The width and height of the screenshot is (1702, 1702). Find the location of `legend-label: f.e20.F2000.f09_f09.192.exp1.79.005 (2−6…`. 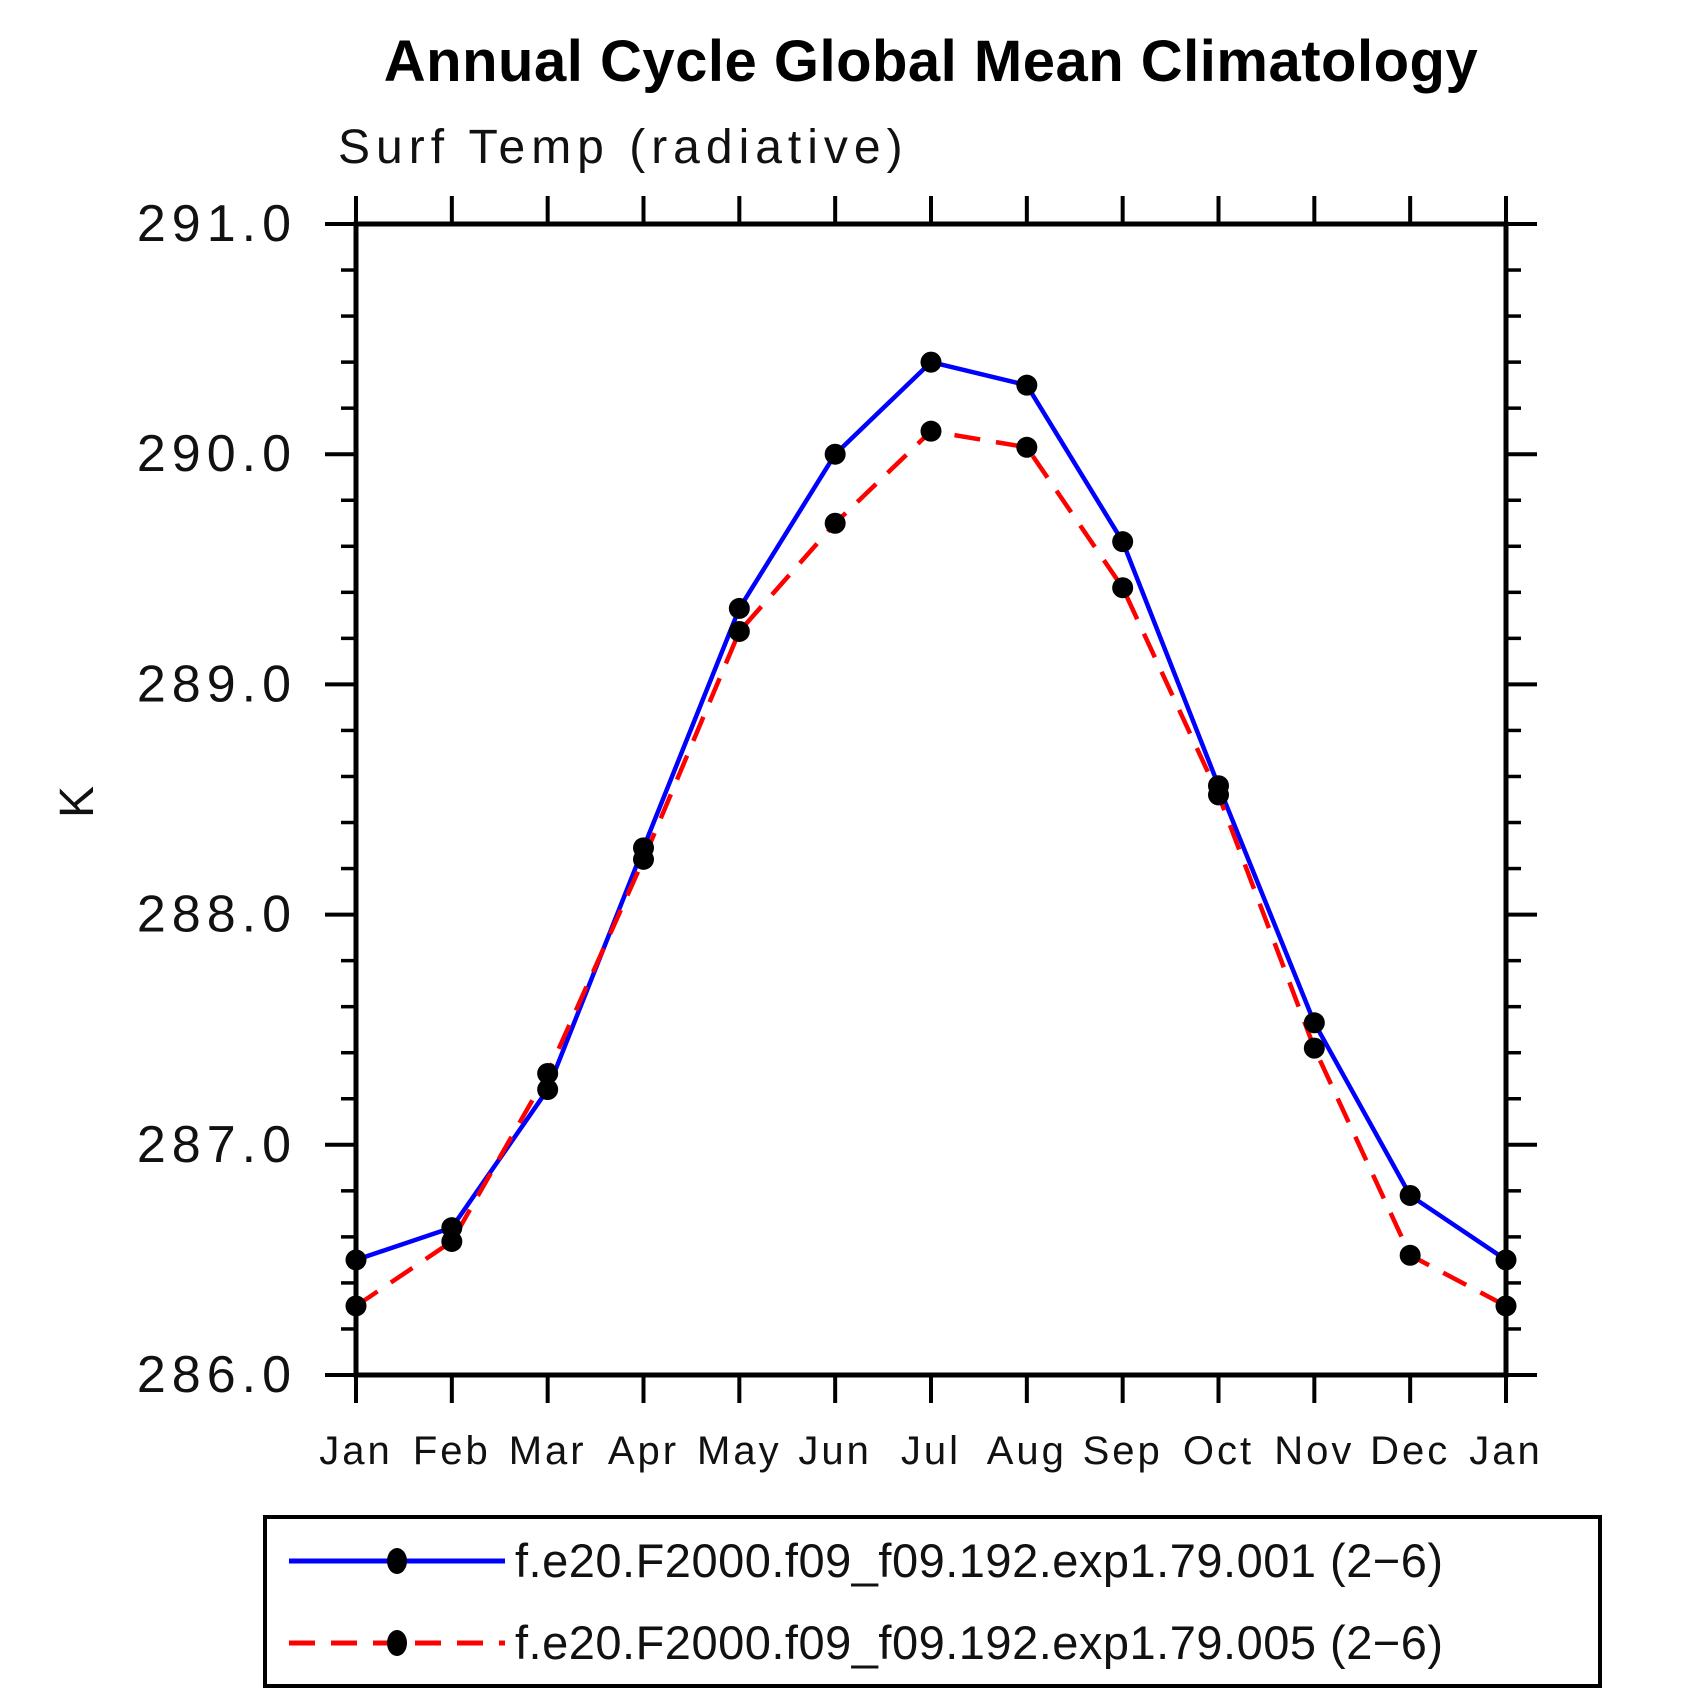

legend-label: f.e20.F2000.f09_f09.192.exp1.79.005 (2−6… is located at coordinates (979, 1642).